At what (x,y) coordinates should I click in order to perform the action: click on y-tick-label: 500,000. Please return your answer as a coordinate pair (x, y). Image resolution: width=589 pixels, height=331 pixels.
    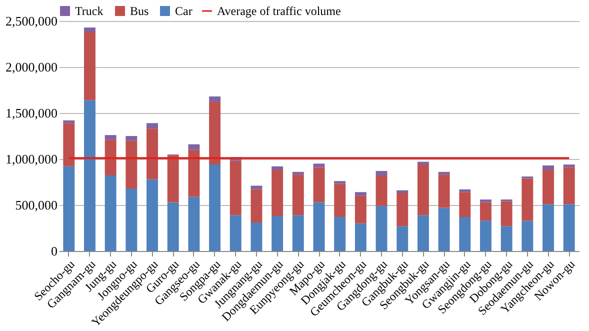
    Looking at the image, I should click on (36, 205).